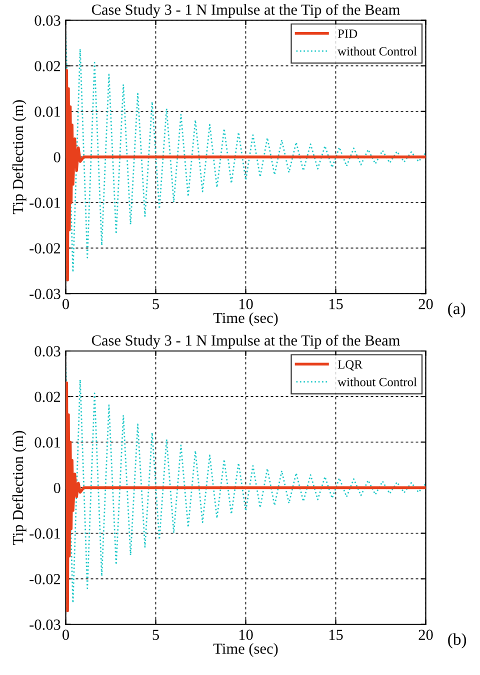  I want to click on legend-label: LQR, so click(350, 365).